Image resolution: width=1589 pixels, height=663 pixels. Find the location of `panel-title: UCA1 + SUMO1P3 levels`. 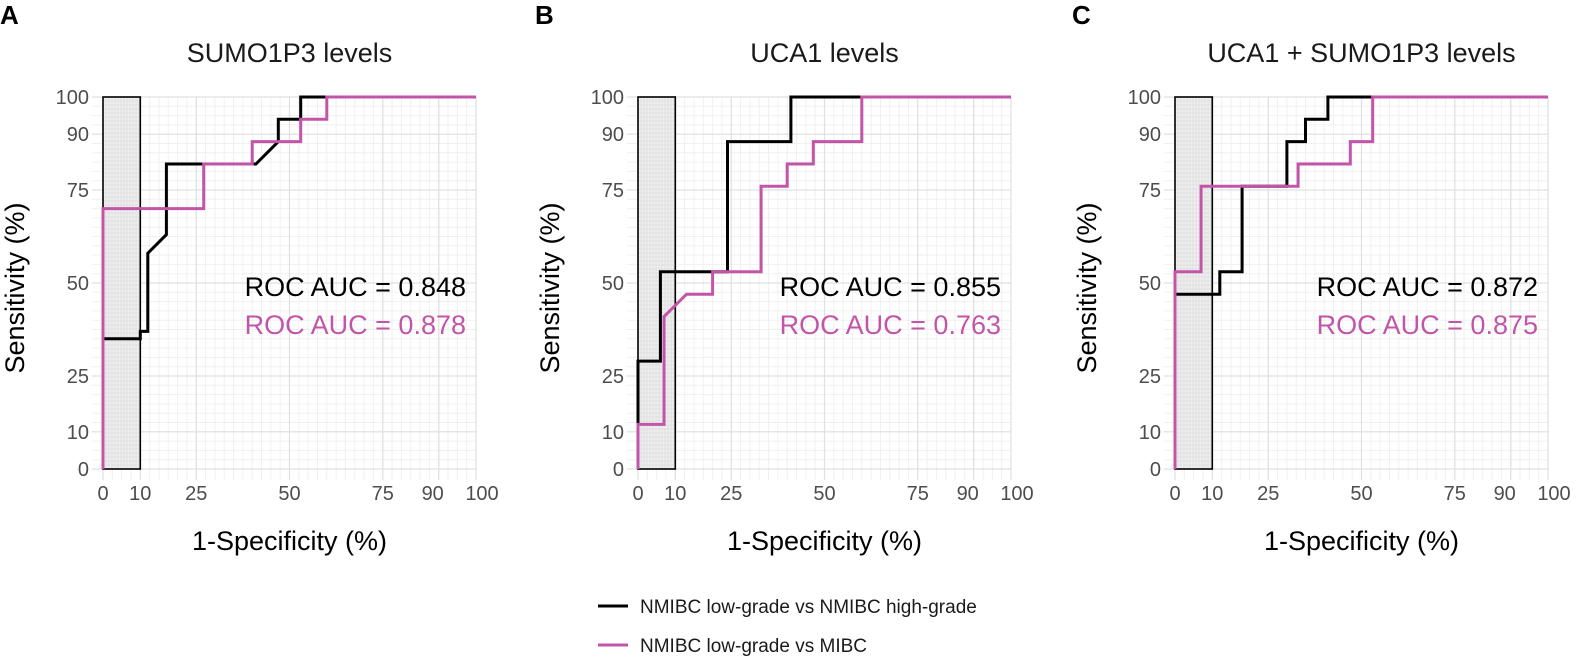

panel-title: UCA1 + SUMO1P3 levels is located at coordinates (1361, 53).